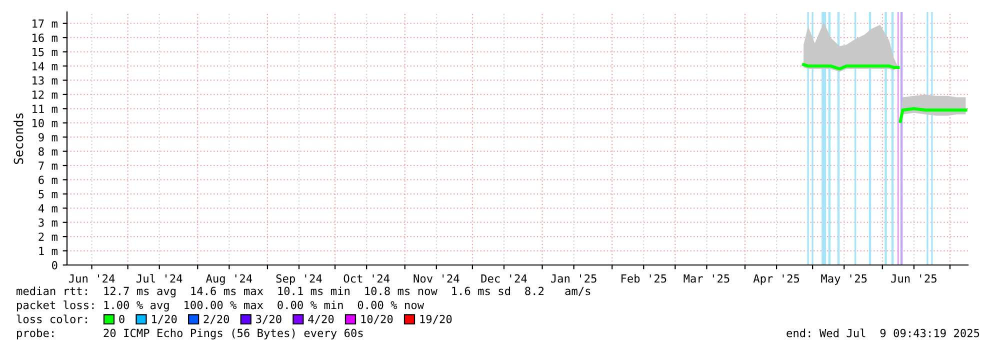 This screenshot has width=997, height=347. What do you see at coordinates (121, 319) in the screenshot?
I see `legend-label: 0` at bounding box center [121, 319].